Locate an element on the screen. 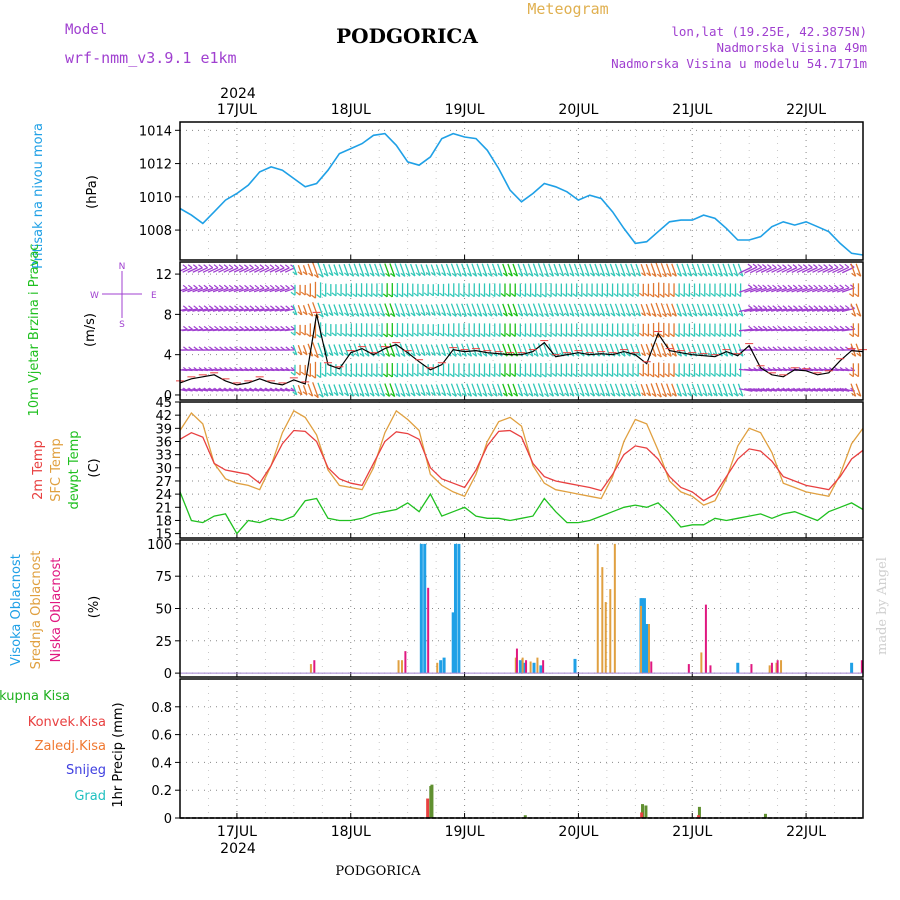  top-day-label: 17JUL is located at coordinates (237, 110).